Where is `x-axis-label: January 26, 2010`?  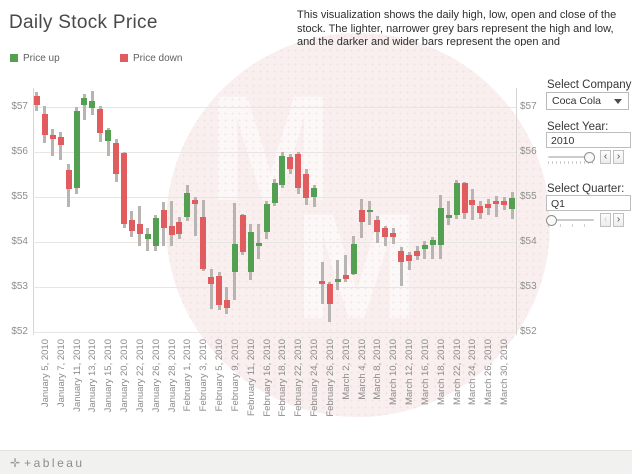
x-axis-label: January 26, 2010 is located at coordinates (156, 376).